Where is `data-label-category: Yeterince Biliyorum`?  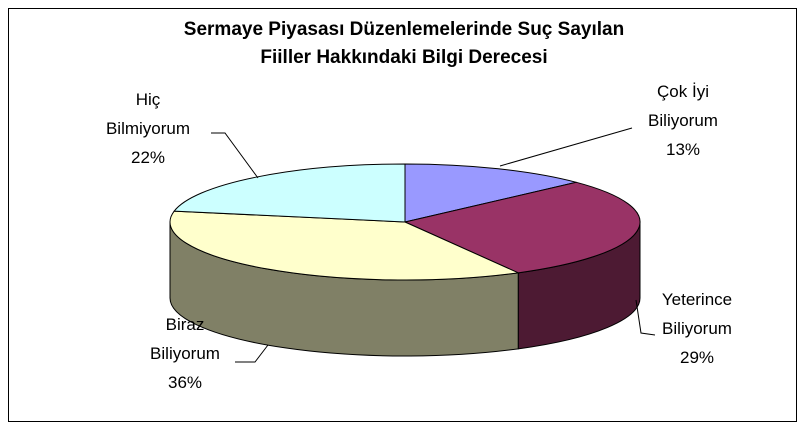 data-label-category: Yeterince Biliyorum is located at coordinates (697, 314).